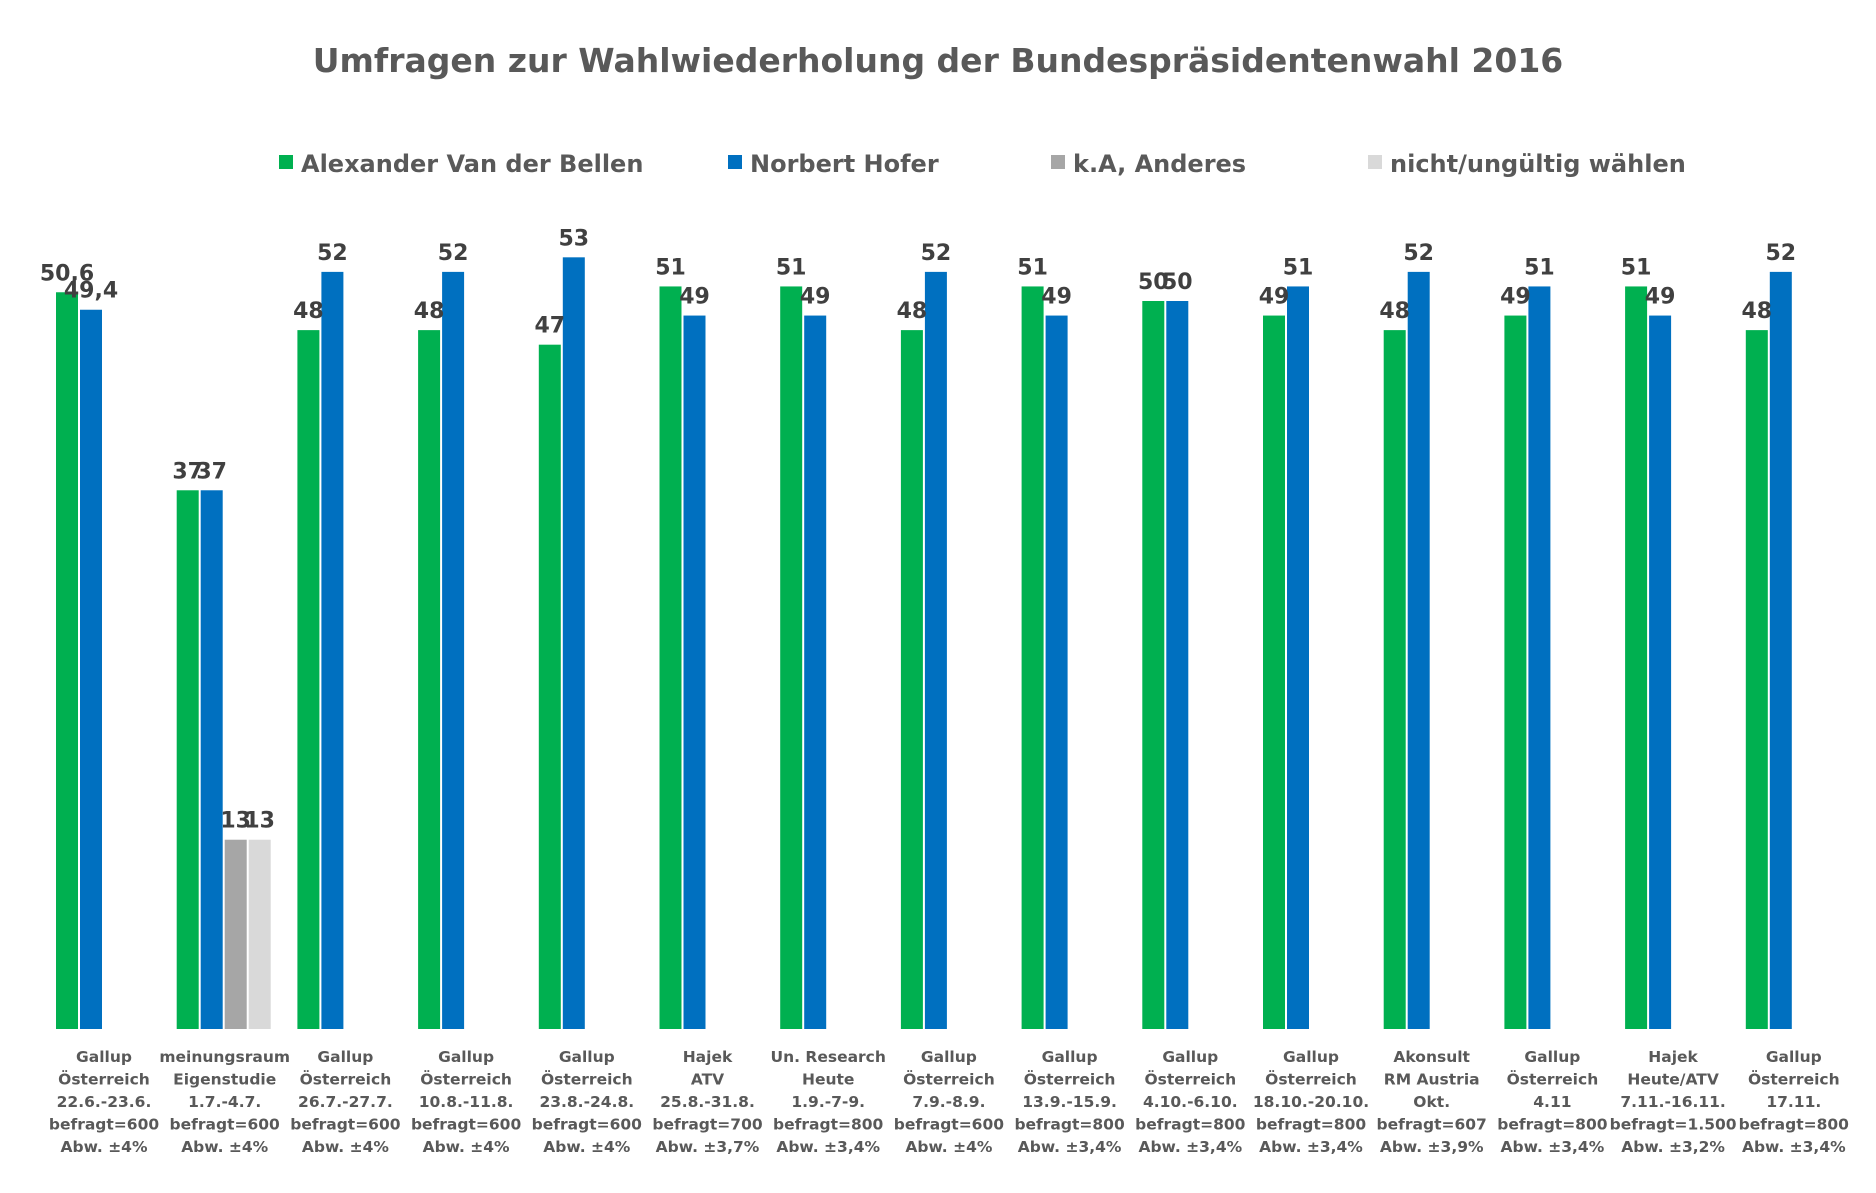  Describe the element at coordinates (91, 291) in the screenshot. I see `data-label-1-series-2: 49,4` at that location.